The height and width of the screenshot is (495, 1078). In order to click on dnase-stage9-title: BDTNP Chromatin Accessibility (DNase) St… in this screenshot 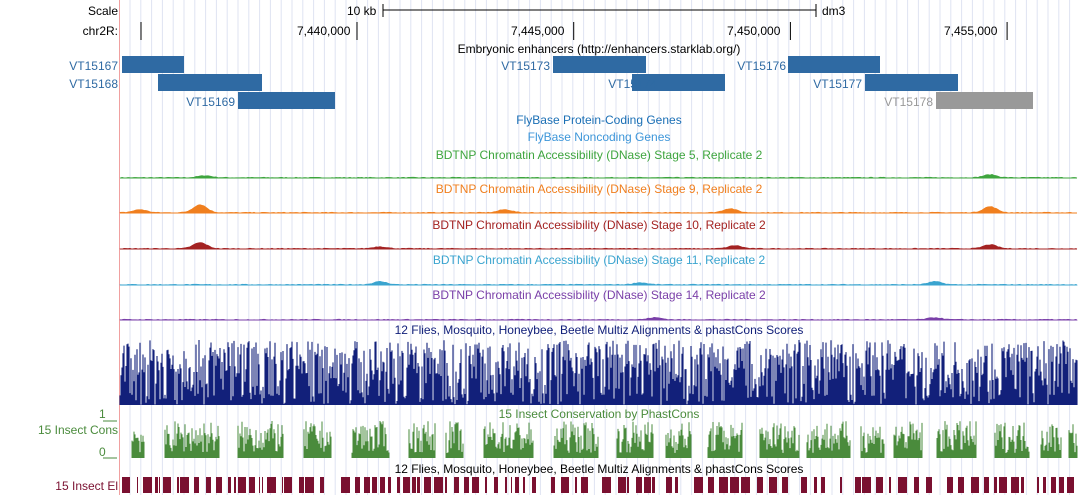, I will do `click(599, 189)`.